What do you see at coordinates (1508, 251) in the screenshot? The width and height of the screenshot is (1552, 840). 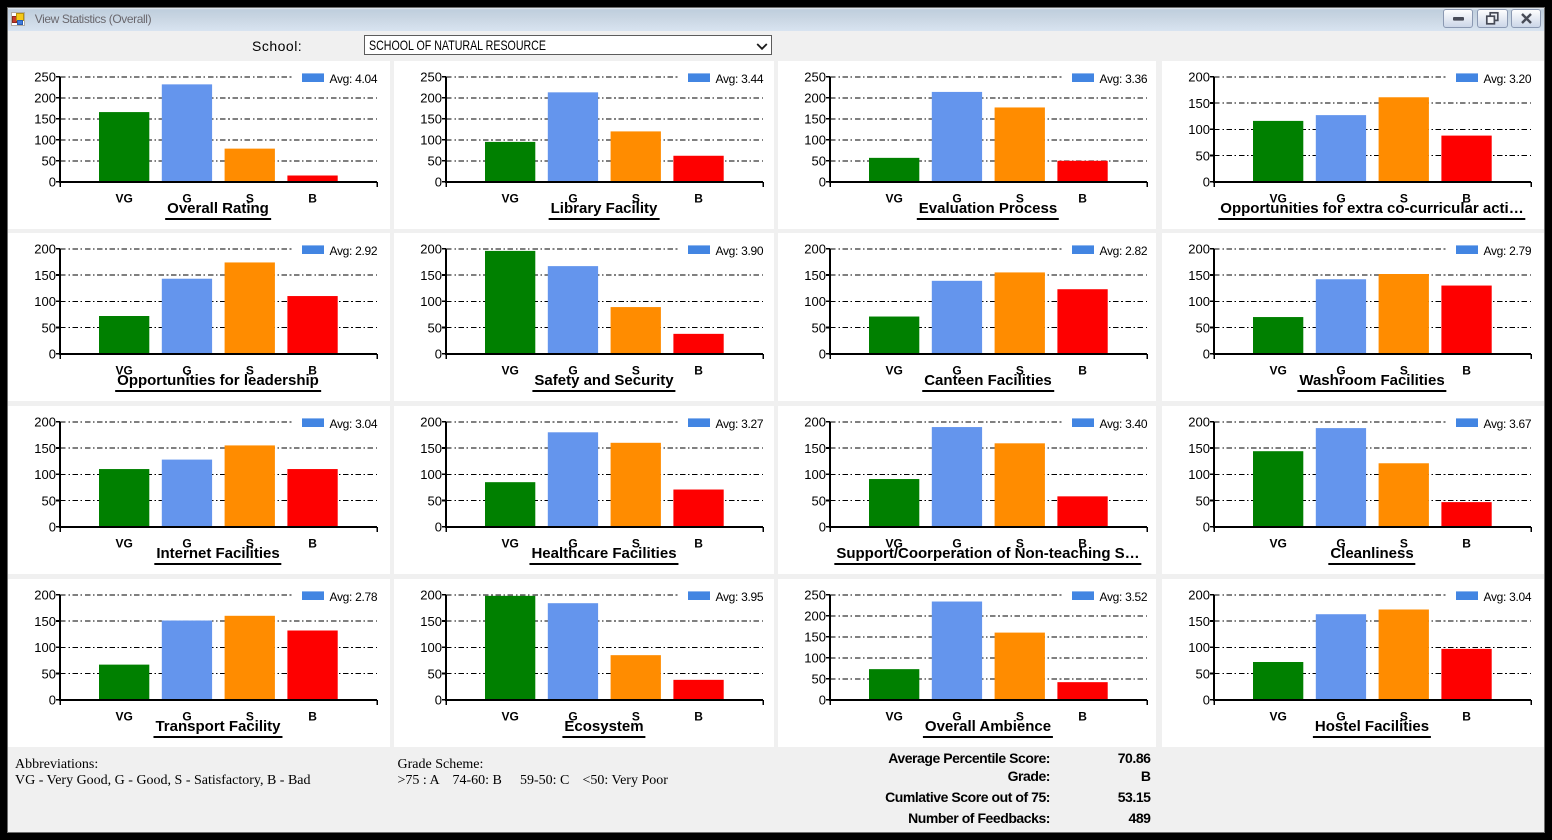 I see `svg-text: Avg: 2.79` at bounding box center [1508, 251].